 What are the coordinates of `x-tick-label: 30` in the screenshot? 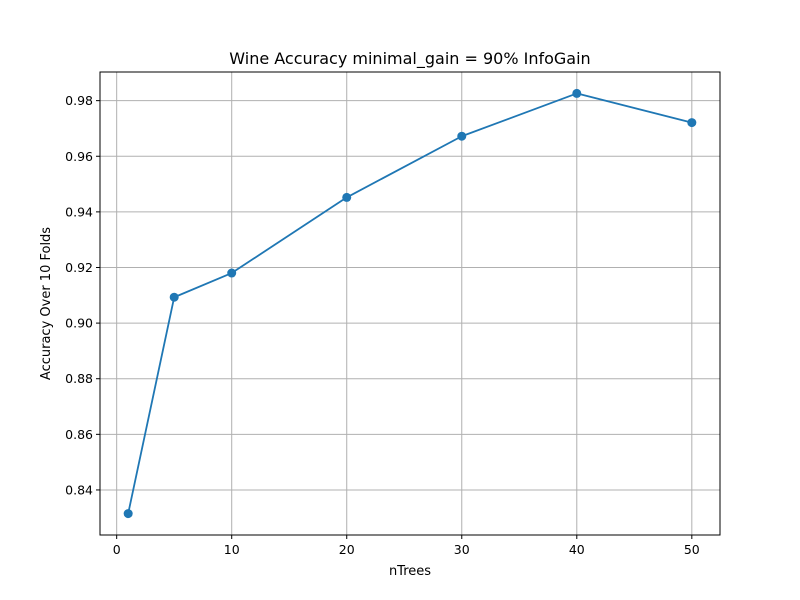 It's located at (462, 549).